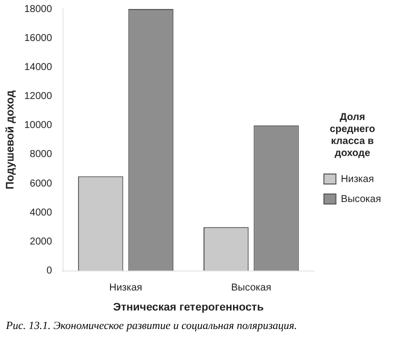  Describe the element at coordinates (38, 126) in the screenshot. I see `y-tick-label: 10000` at that location.